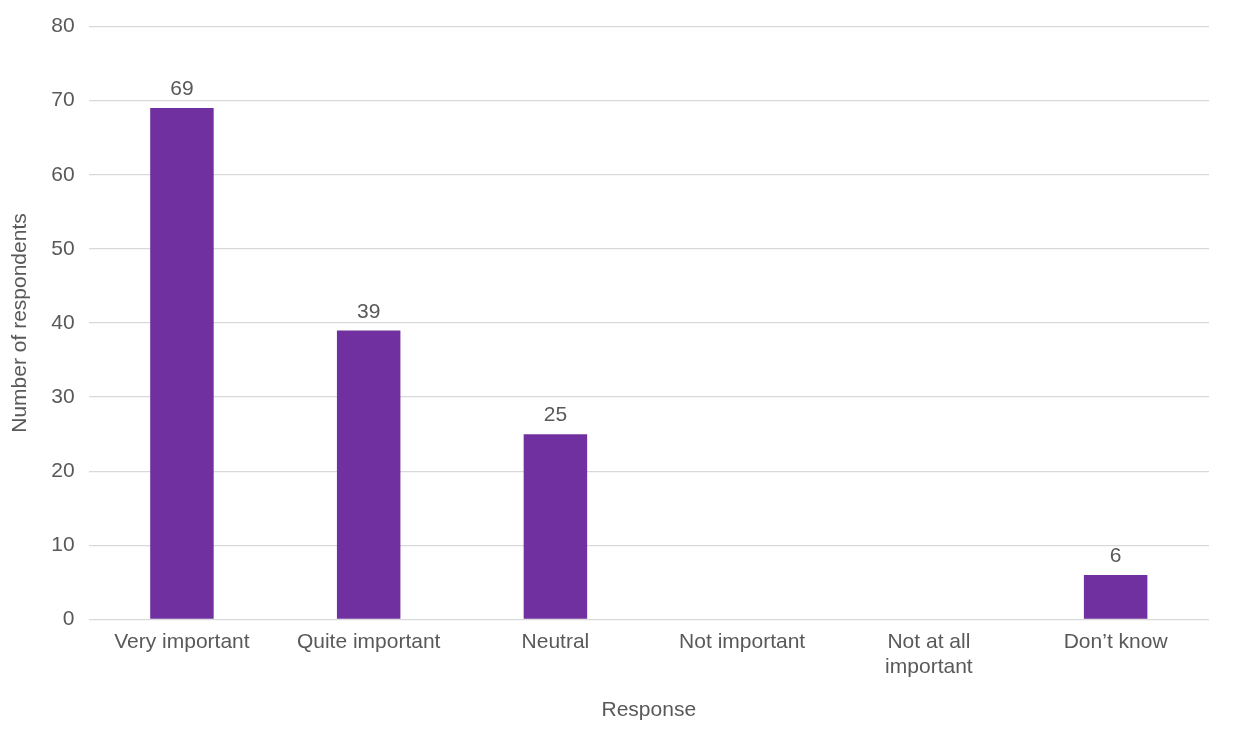 This screenshot has width=1239, height=731. Describe the element at coordinates (63, 469) in the screenshot. I see `y-tick-label: 20` at that location.